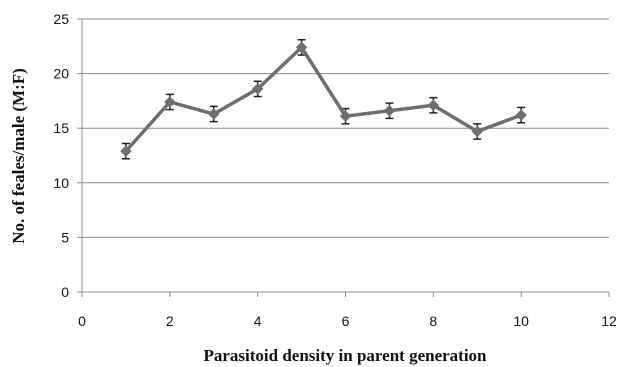  Describe the element at coordinates (433, 321) in the screenshot. I see `x-tick-label: 8` at that location.